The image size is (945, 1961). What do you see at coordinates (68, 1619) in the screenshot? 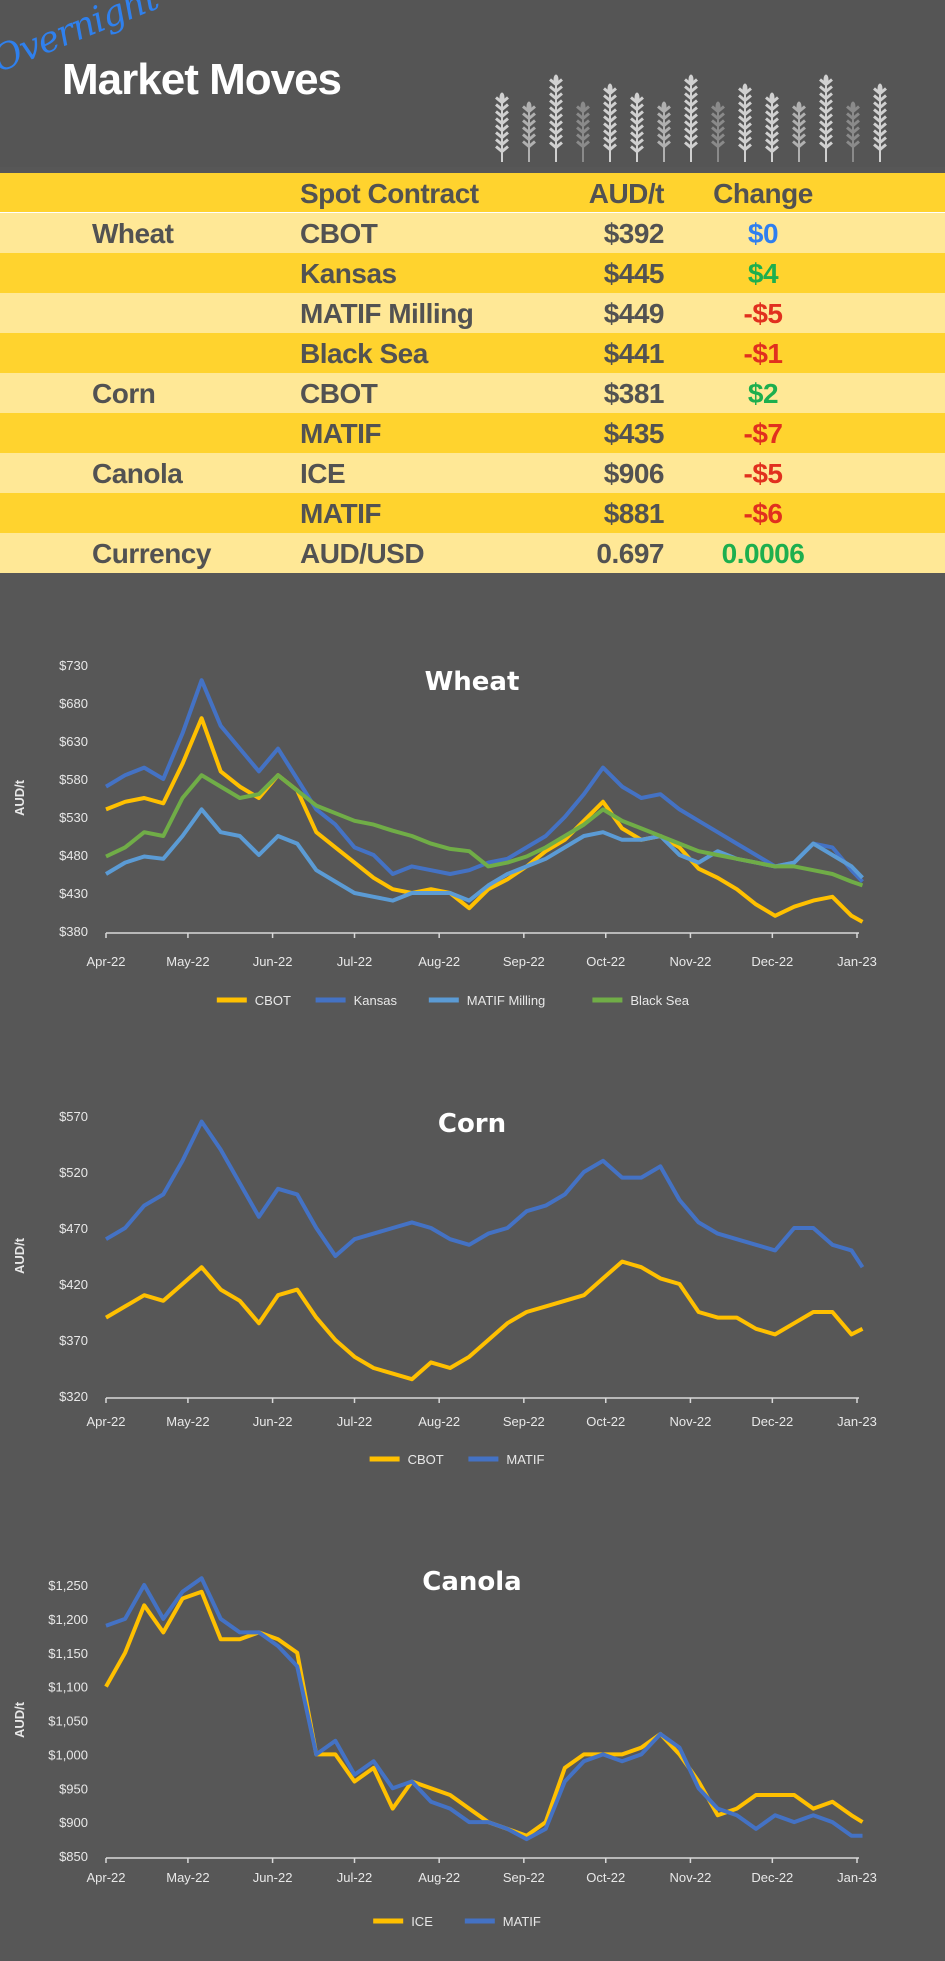
I see `y-tick-label: $1,200` at bounding box center [68, 1619].